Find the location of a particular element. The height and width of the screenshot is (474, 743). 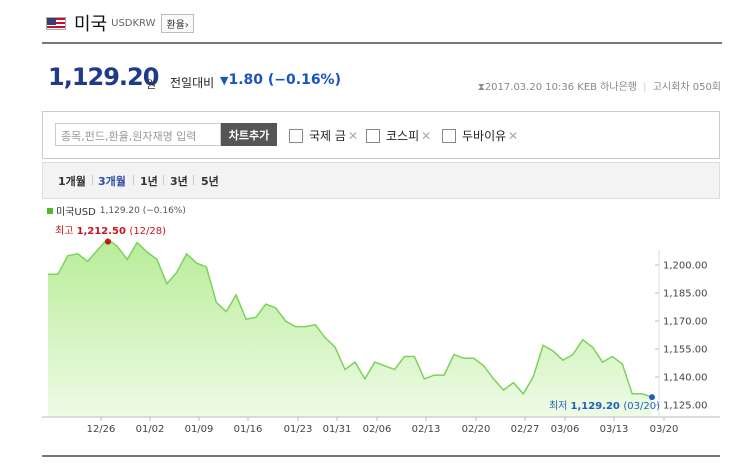

low-label: 최저 1,129.20 (03/20) is located at coordinates (604, 406).